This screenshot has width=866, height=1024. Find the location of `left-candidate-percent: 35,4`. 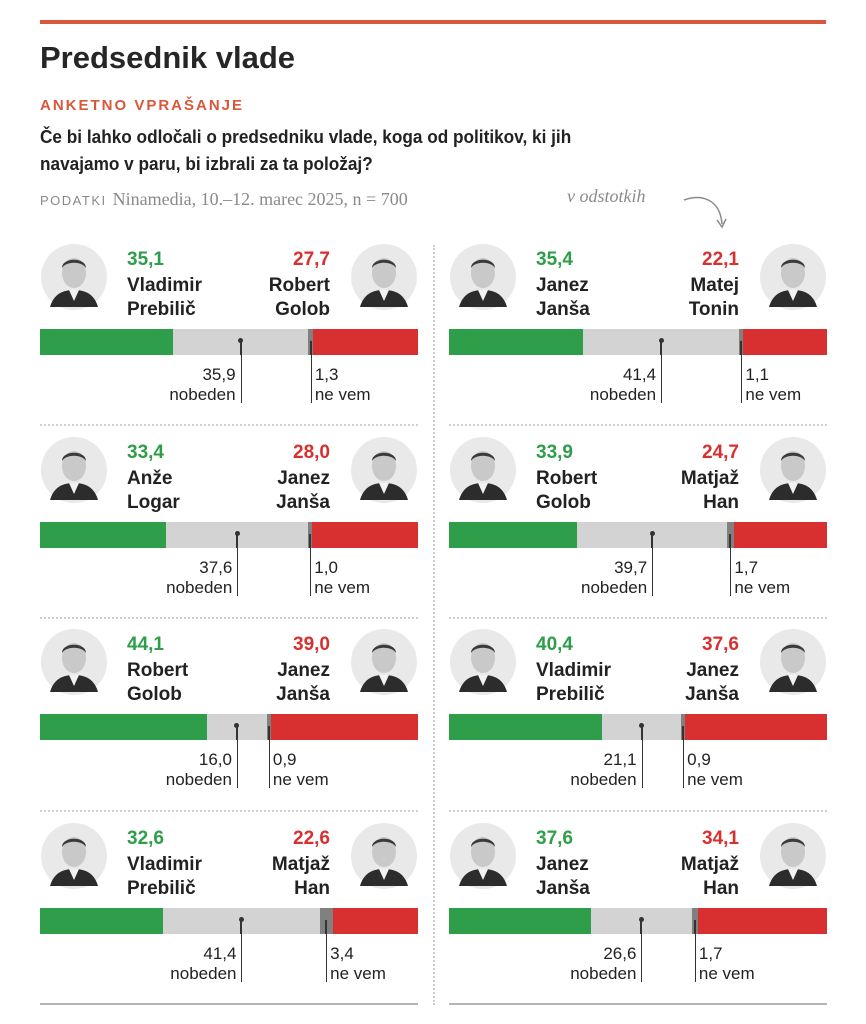

left-candidate-percent: 35,4 is located at coordinates (554, 259).